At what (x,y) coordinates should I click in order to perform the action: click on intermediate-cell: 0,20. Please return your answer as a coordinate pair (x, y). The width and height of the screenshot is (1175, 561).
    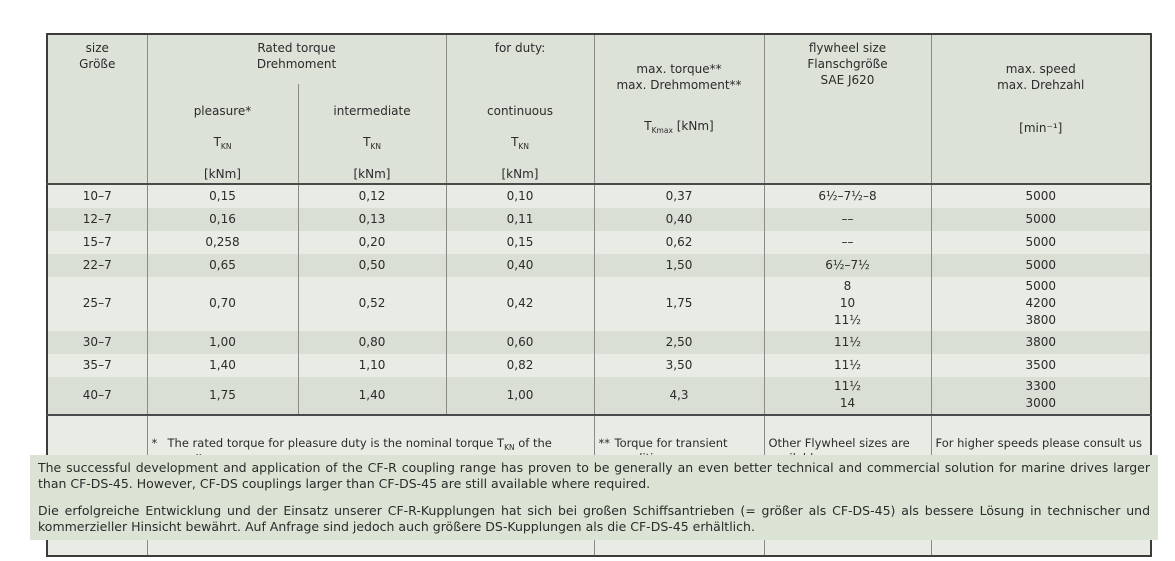
    Looking at the image, I should click on (371, 242).